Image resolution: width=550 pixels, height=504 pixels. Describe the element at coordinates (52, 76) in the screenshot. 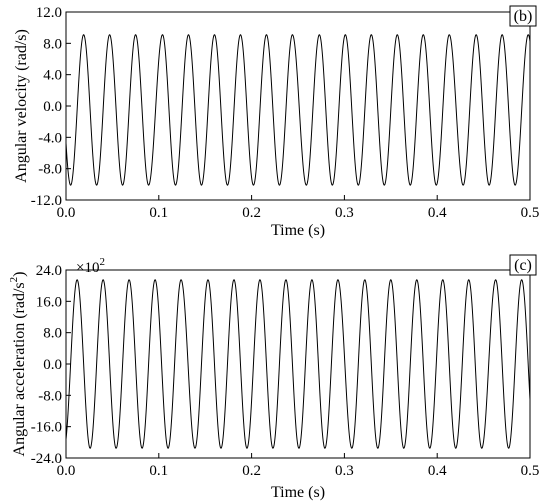

I see `velocity-y-tick-label: 4.0` at that location.